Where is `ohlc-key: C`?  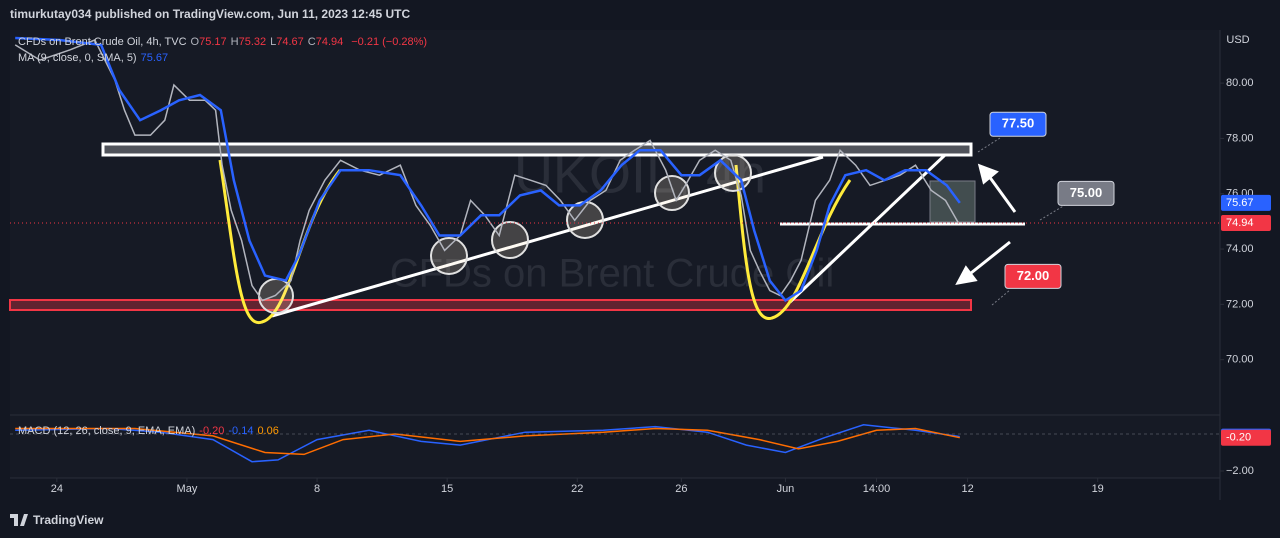
ohlc-key: C is located at coordinates (311, 42).